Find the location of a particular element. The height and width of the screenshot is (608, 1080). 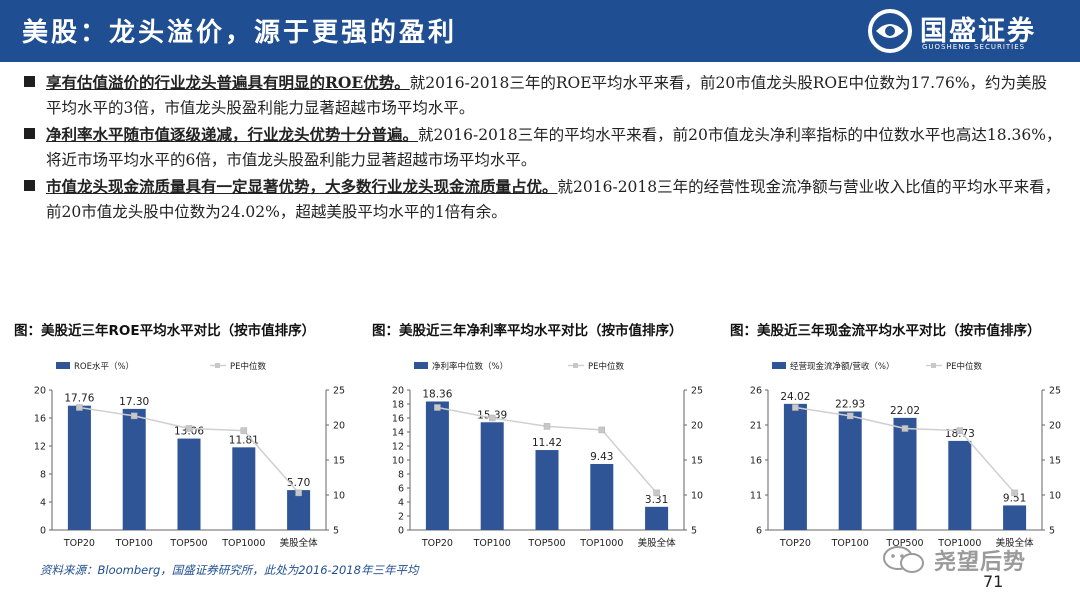

page-number: 71 is located at coordinates (993, 581).